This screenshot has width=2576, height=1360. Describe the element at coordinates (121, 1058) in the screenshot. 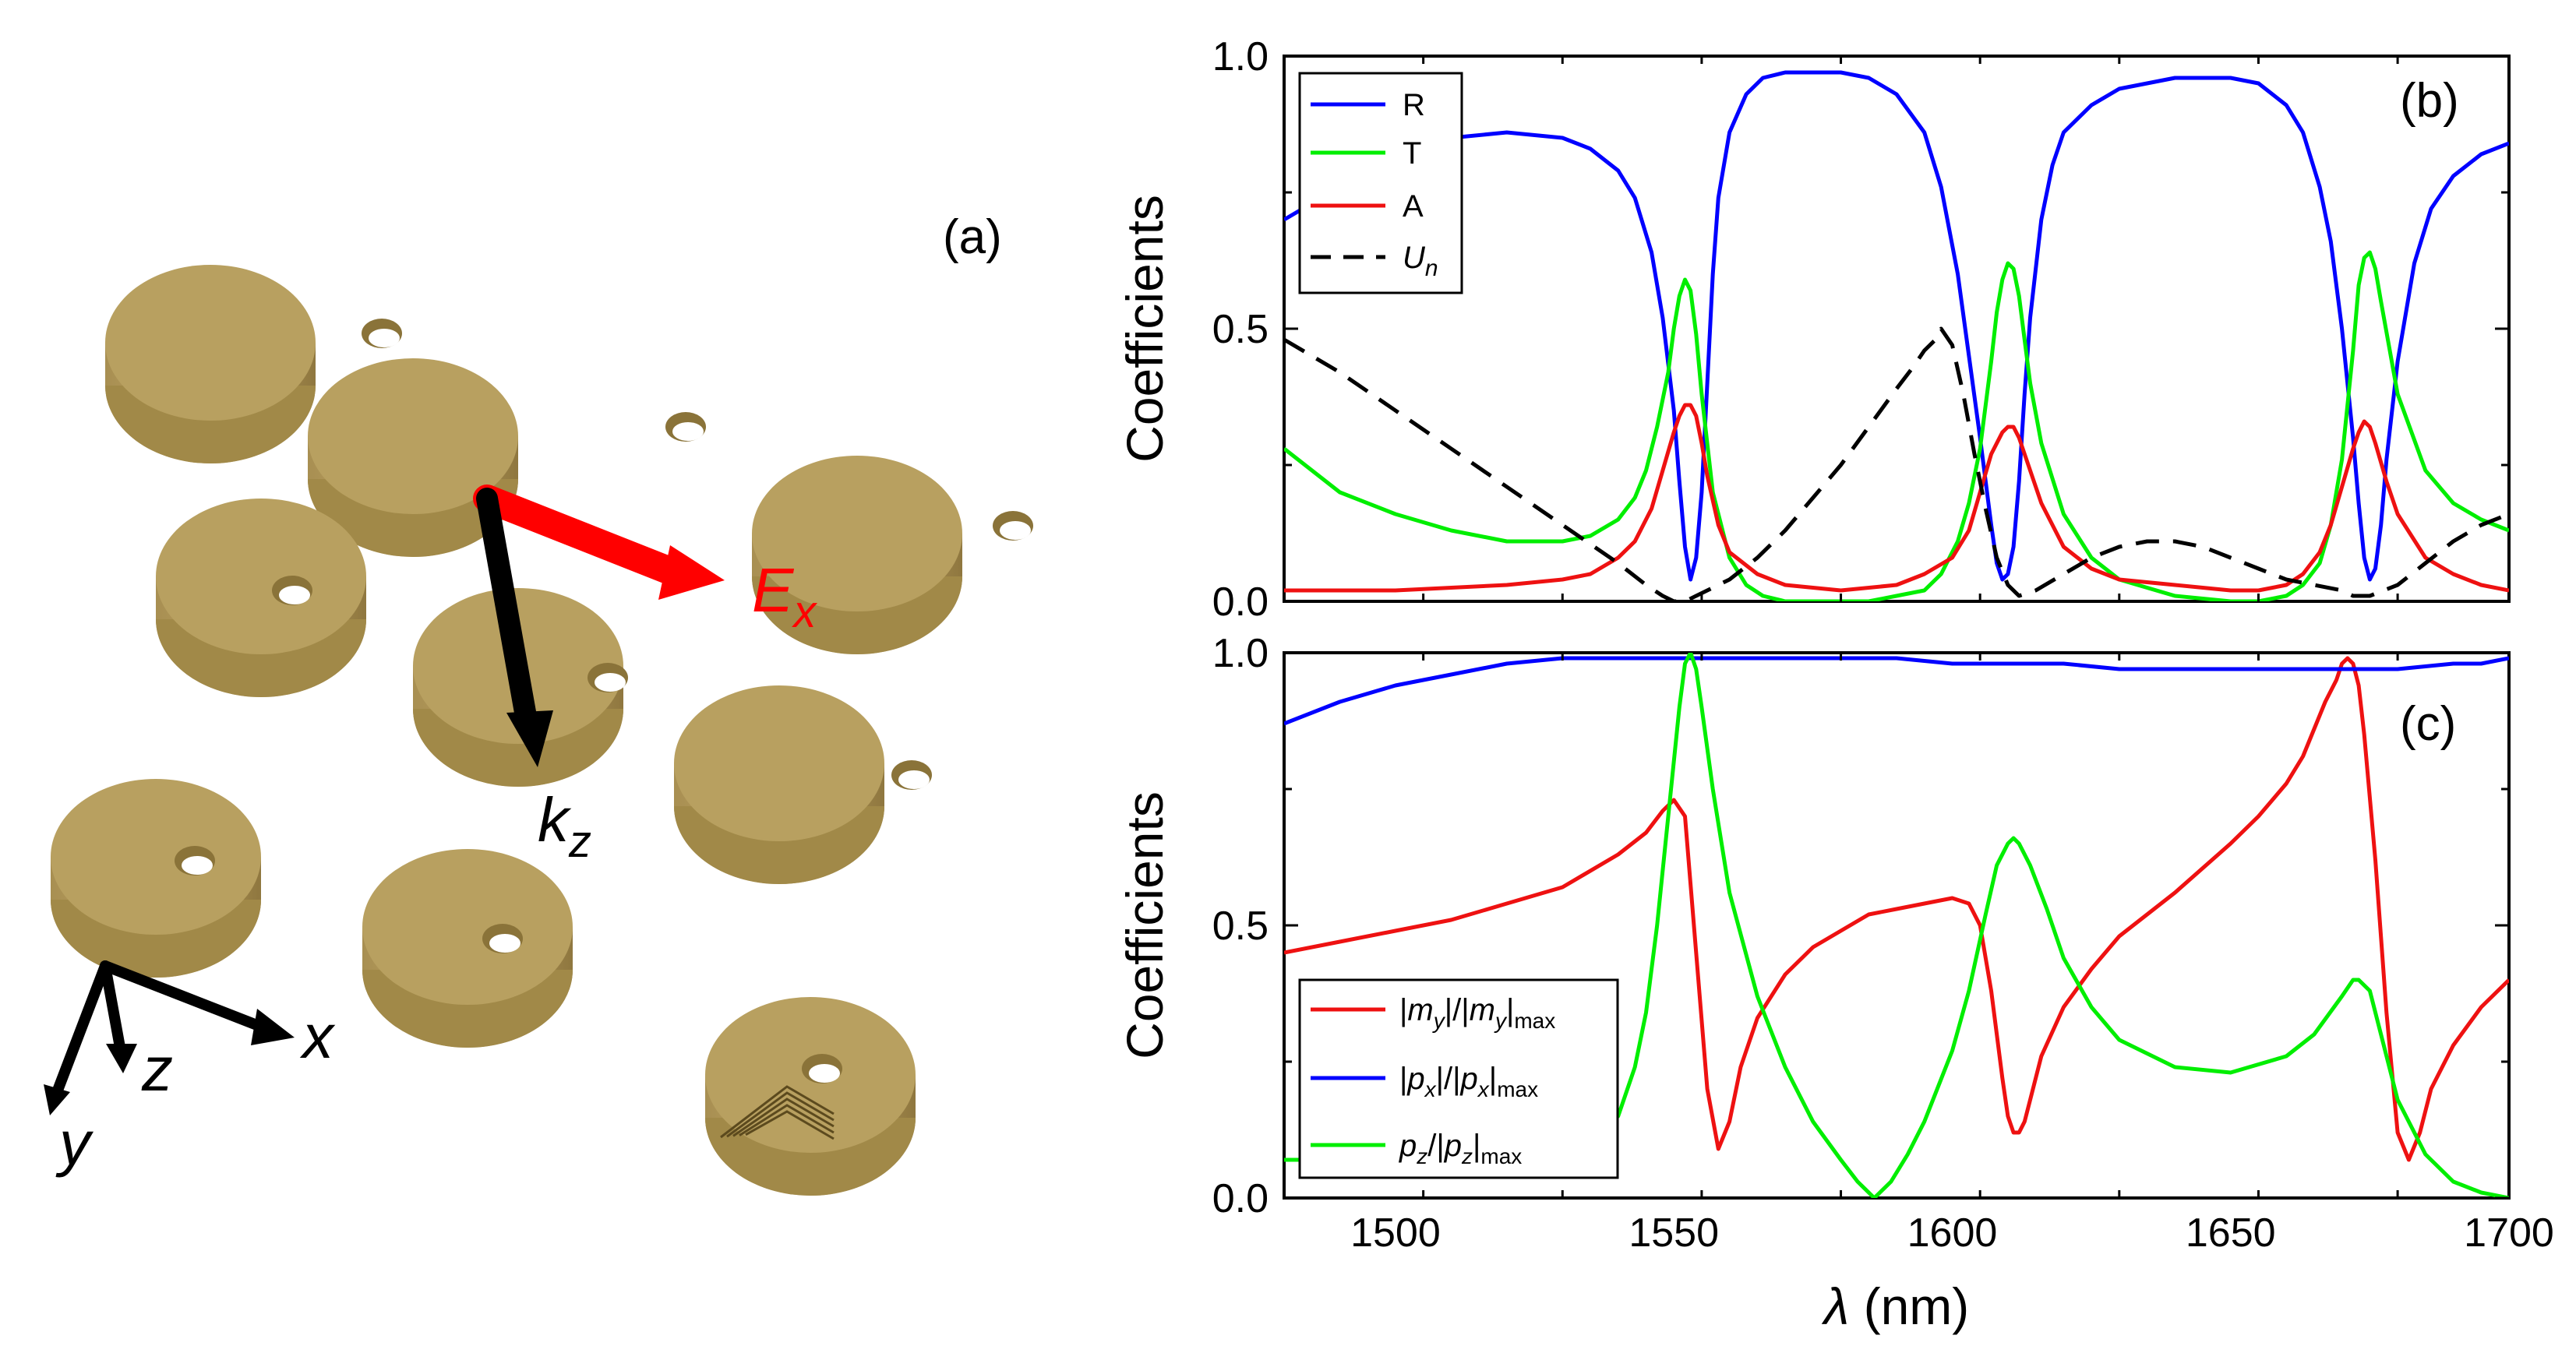

I see `z-axis-arrowhead` at that location.